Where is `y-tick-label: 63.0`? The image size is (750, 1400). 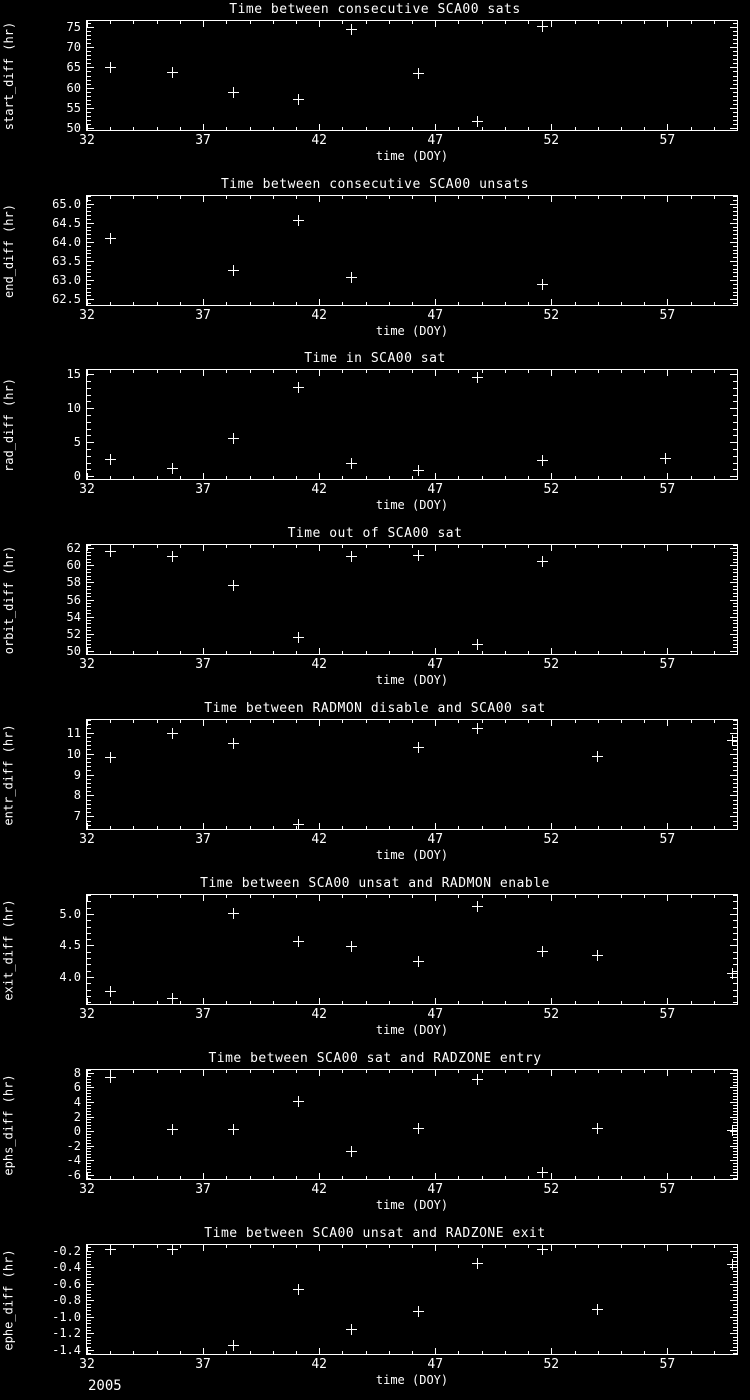
y-tick-label: 63.0 is located at coordinates (66, 280).